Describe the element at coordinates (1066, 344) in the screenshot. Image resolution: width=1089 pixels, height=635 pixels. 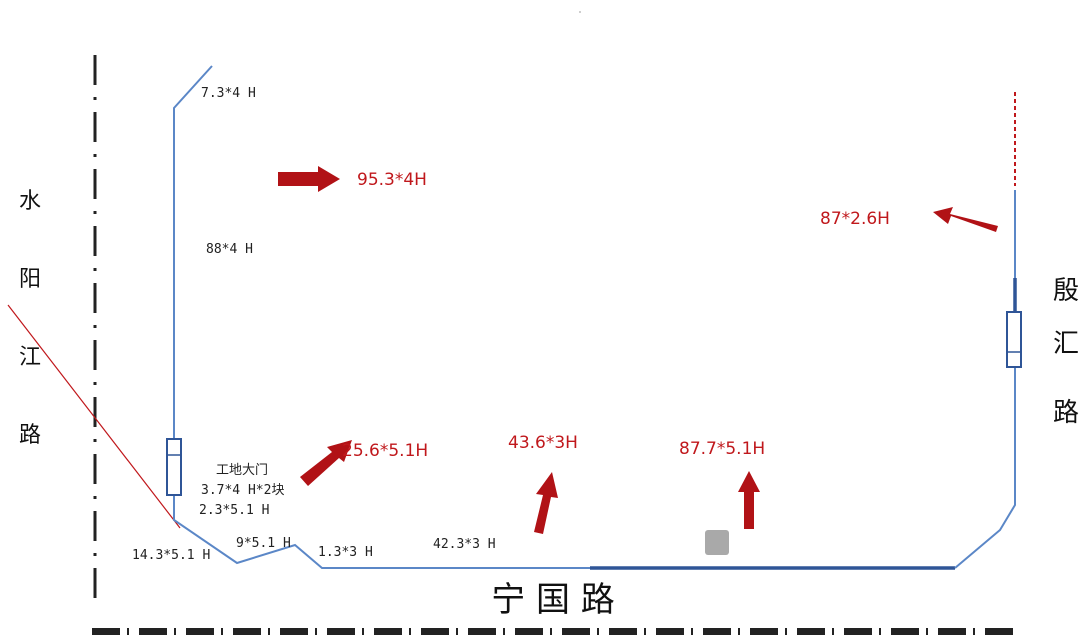
I see `right-road-char-2: 汇` at that location.